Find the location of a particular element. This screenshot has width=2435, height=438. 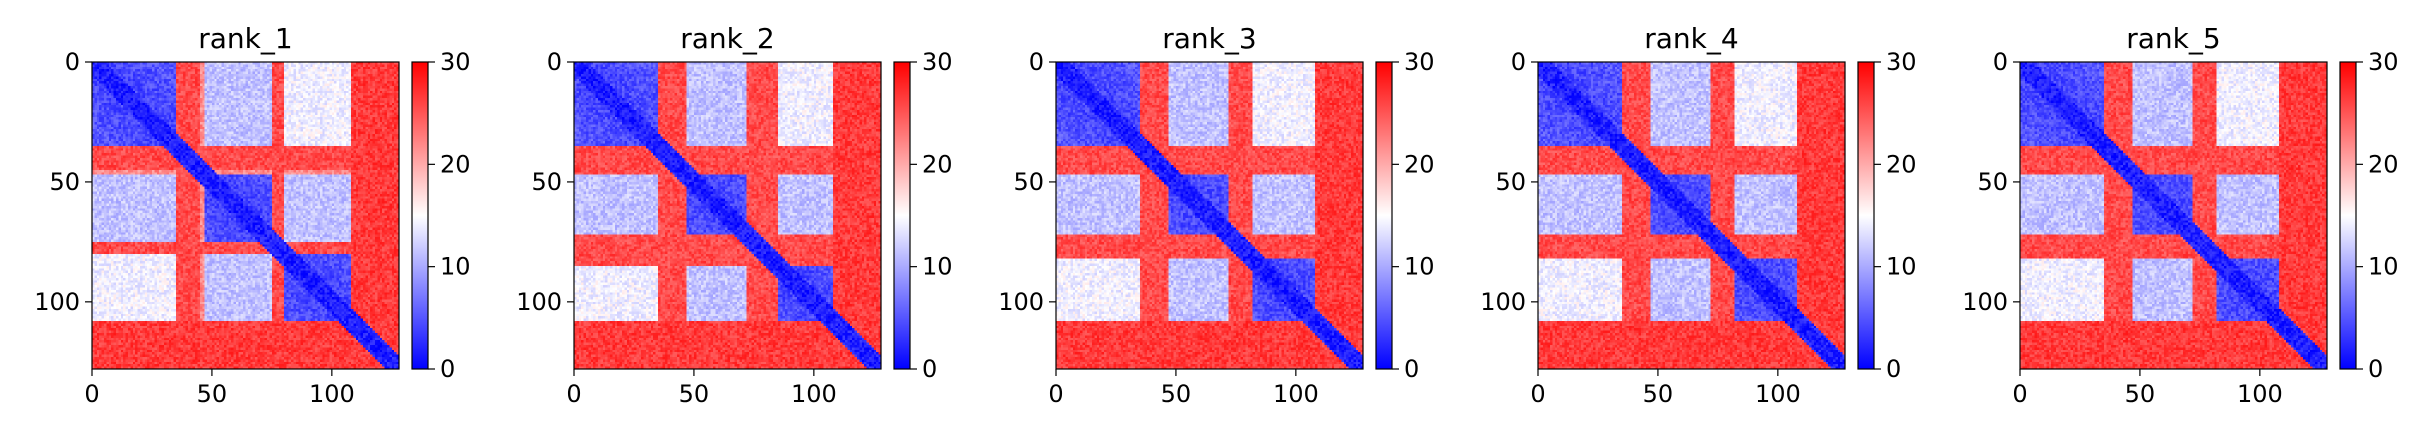

panel-title: rank_2 is located at coordinates (727, 38).